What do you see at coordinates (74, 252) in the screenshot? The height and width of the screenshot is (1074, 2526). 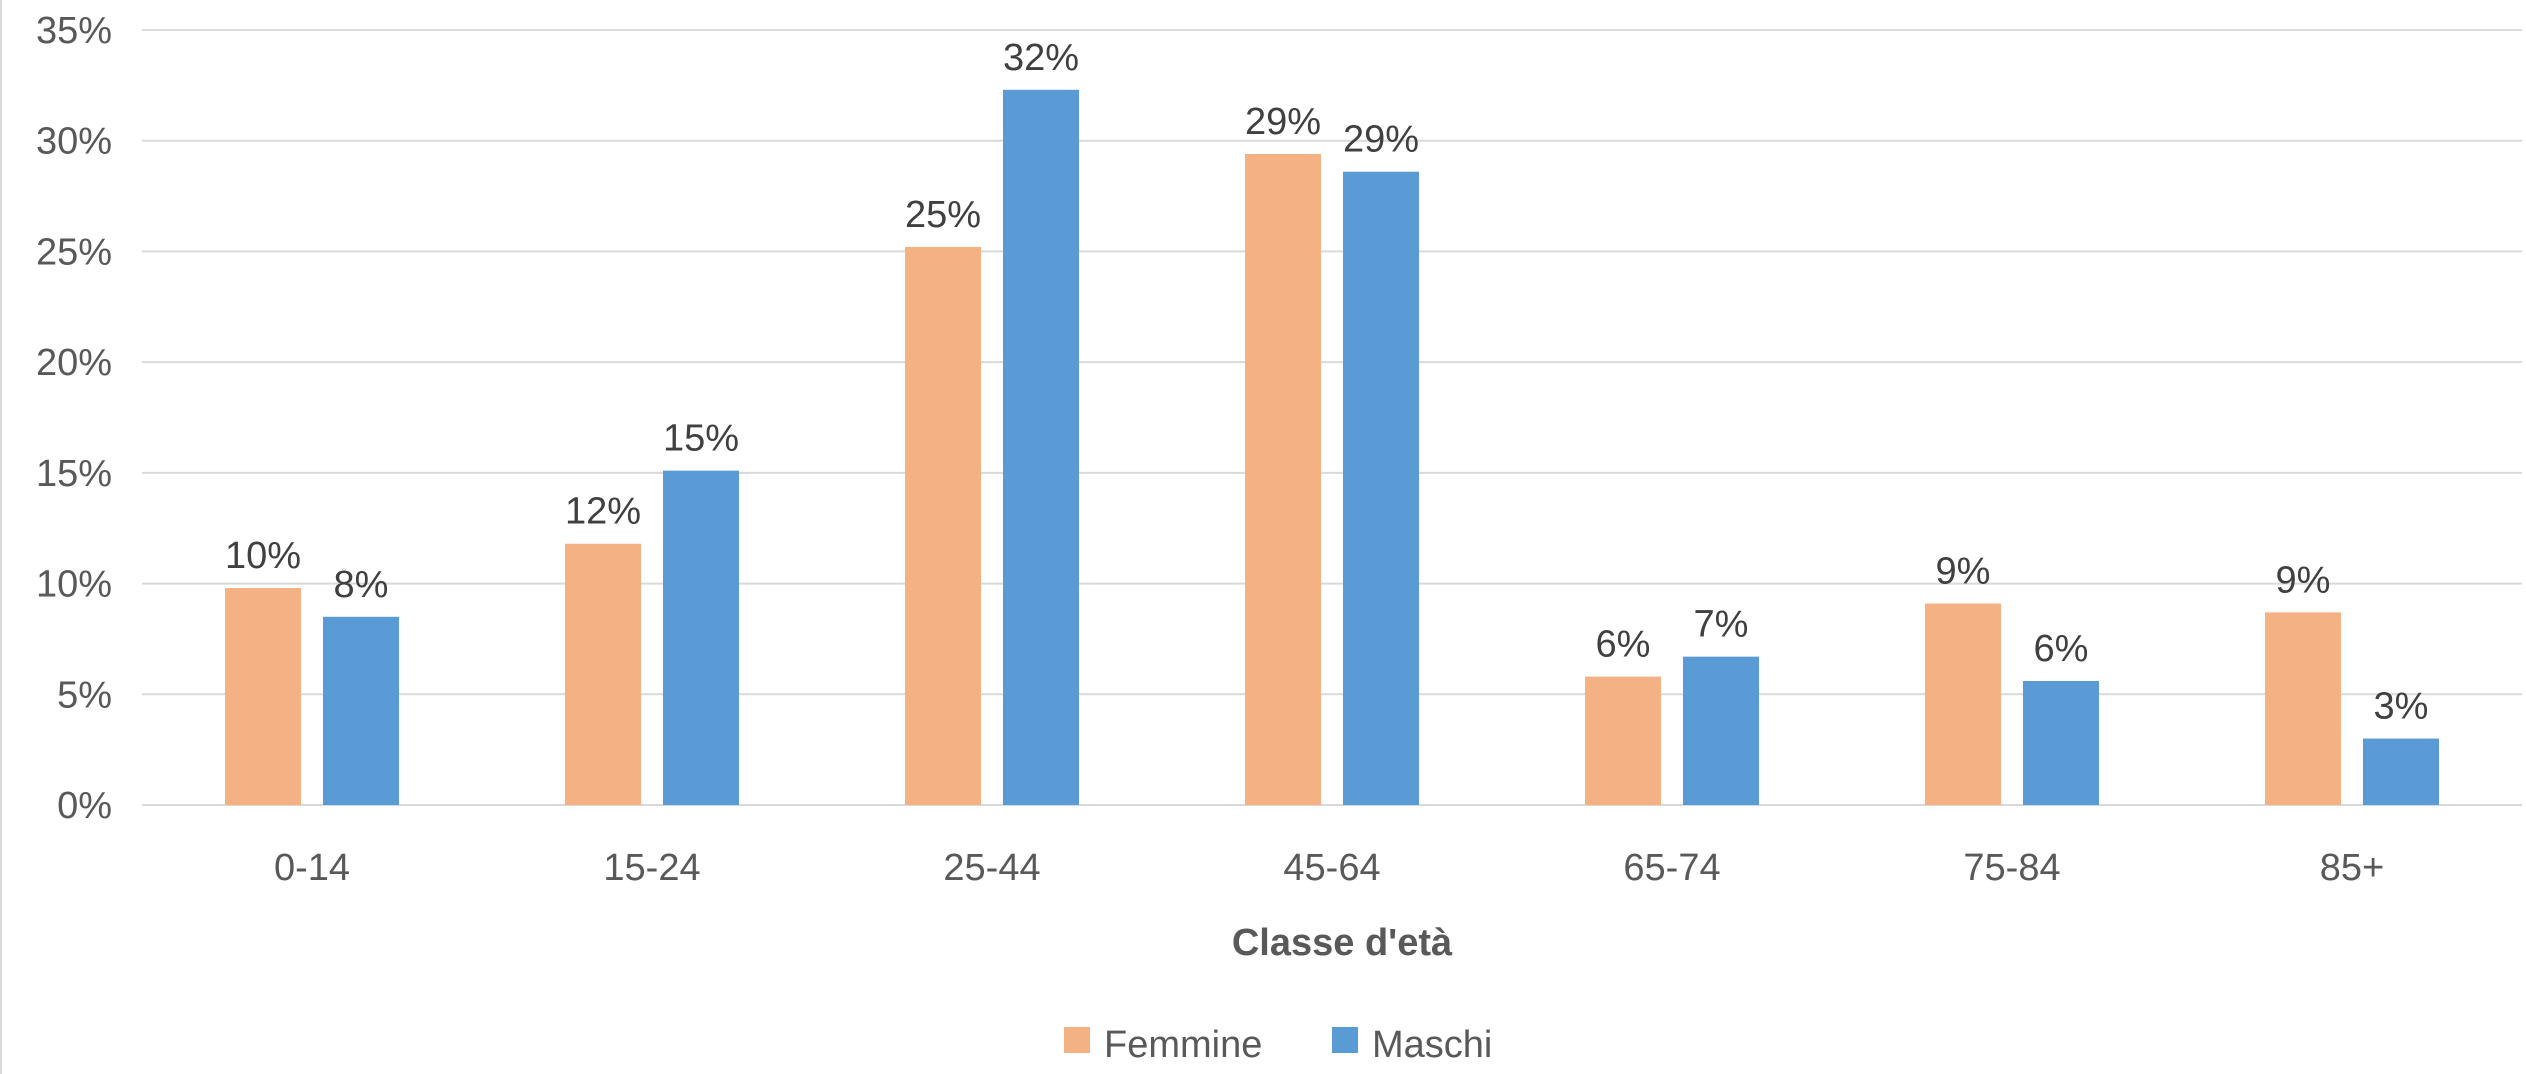 I see `y-tick-label: 25%` at bounding box center [74, 252].